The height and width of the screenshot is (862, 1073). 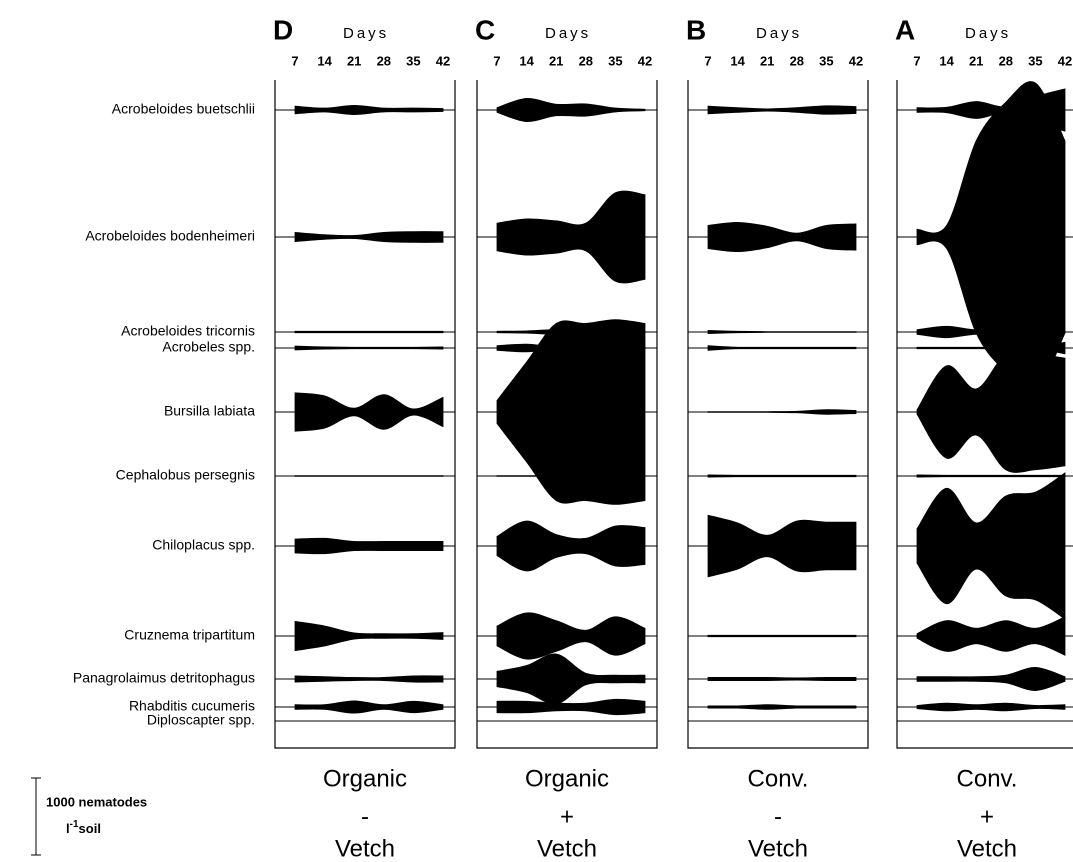 I want to click on species-label: Acrobeloides buetschlii, so click(x=183, y=109).